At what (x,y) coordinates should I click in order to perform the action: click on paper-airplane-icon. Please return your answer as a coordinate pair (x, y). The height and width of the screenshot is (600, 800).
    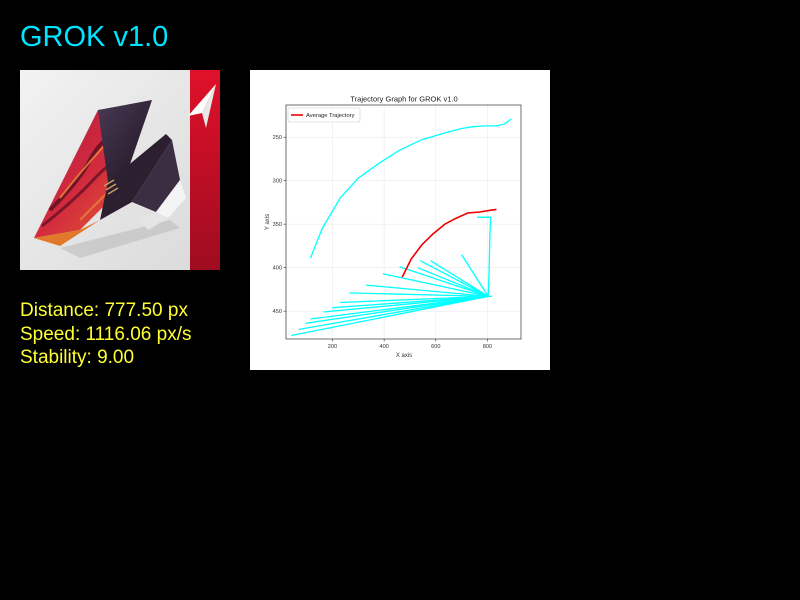
    Looking at the image, I should click on (202, 106).